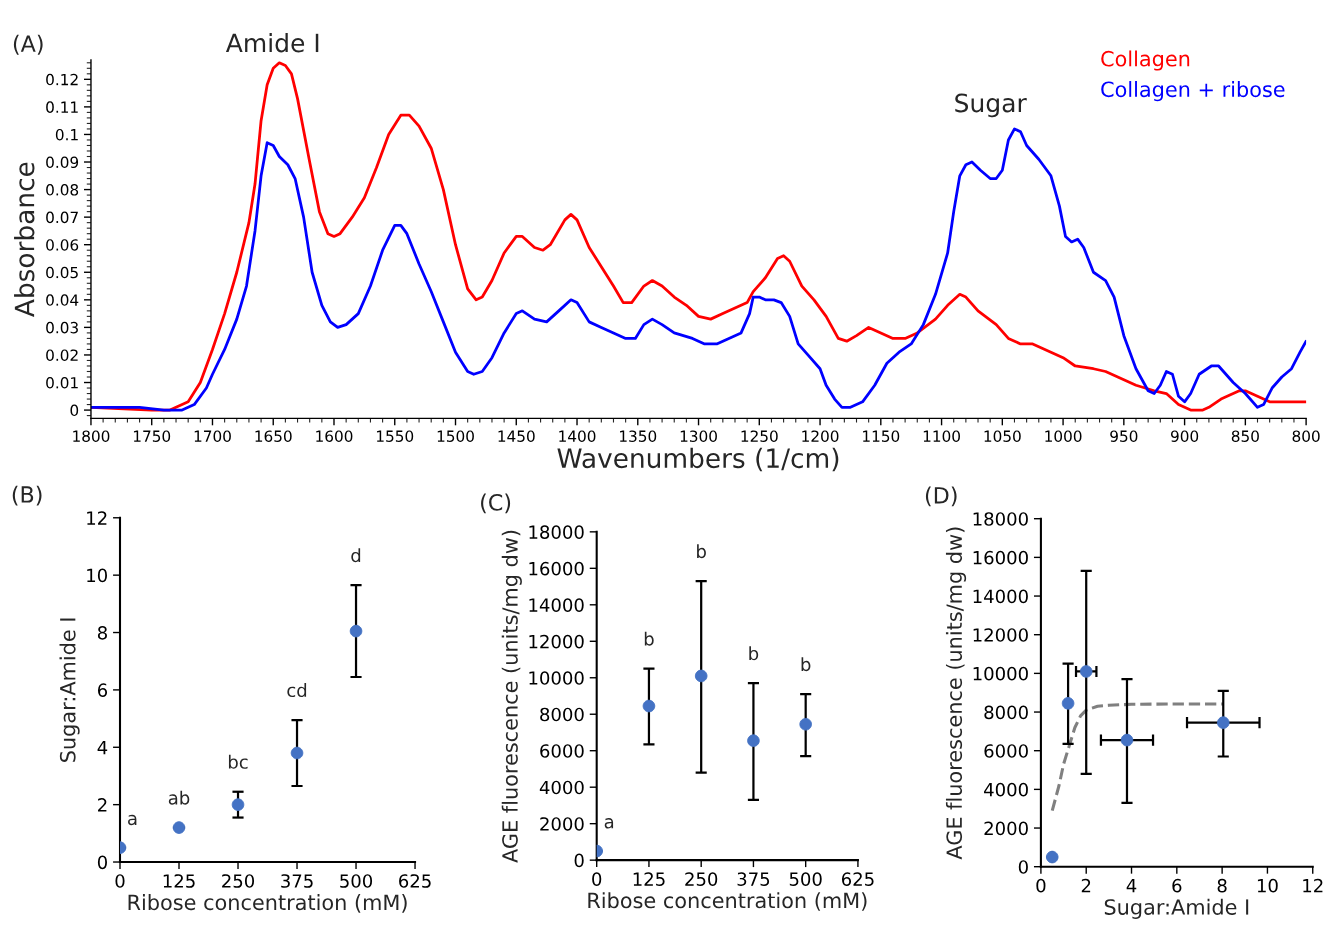 The width and height of the screenshot is (1326, 938). What do you see at coordinates (1086, 885) in the screenshot?
I see `x-tick-label: 2` at bounding box center [1086, 885].